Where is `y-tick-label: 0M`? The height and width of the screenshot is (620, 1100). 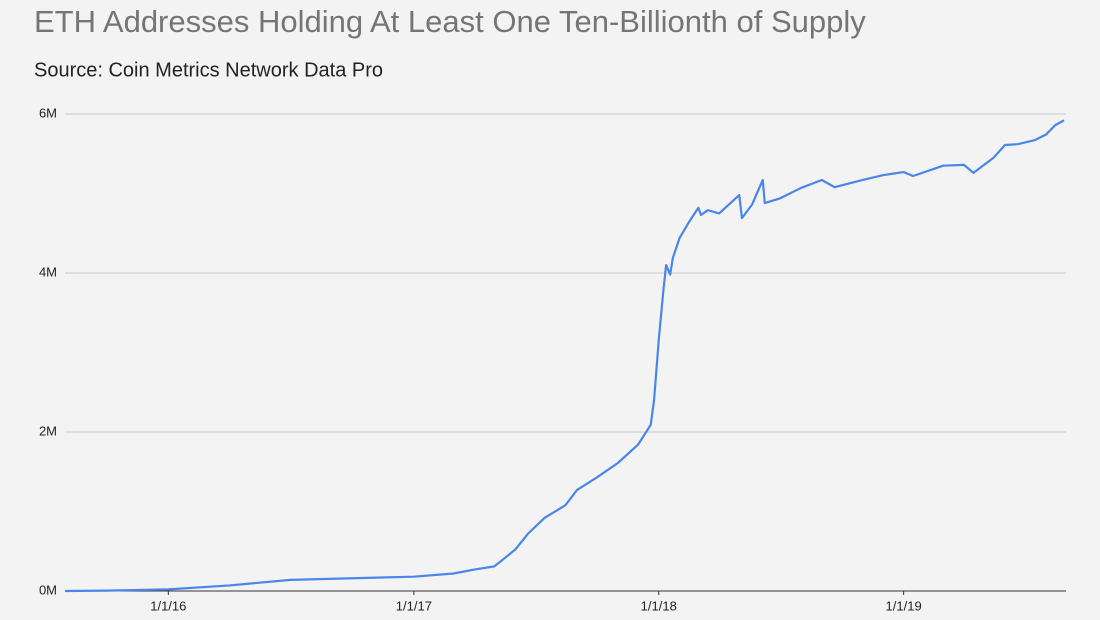
y-tick-label: 0M is located at coordinates (48, 589).